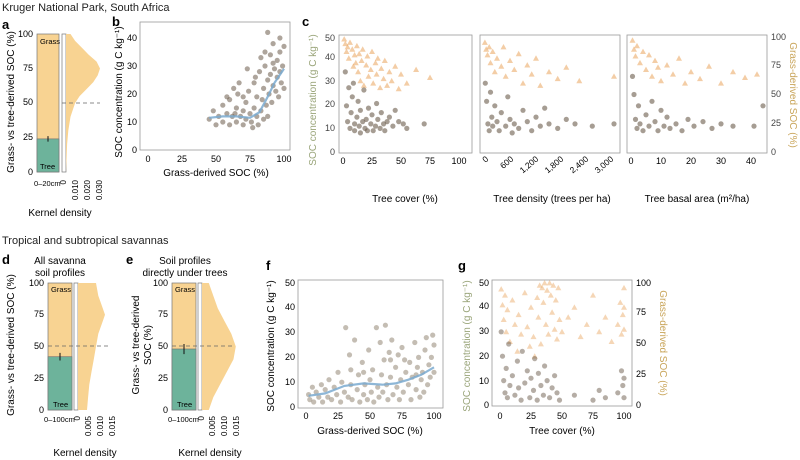 This screenshot has width=800, height=460. I want to click on panel-d-tree-bar, so click(60, 383).